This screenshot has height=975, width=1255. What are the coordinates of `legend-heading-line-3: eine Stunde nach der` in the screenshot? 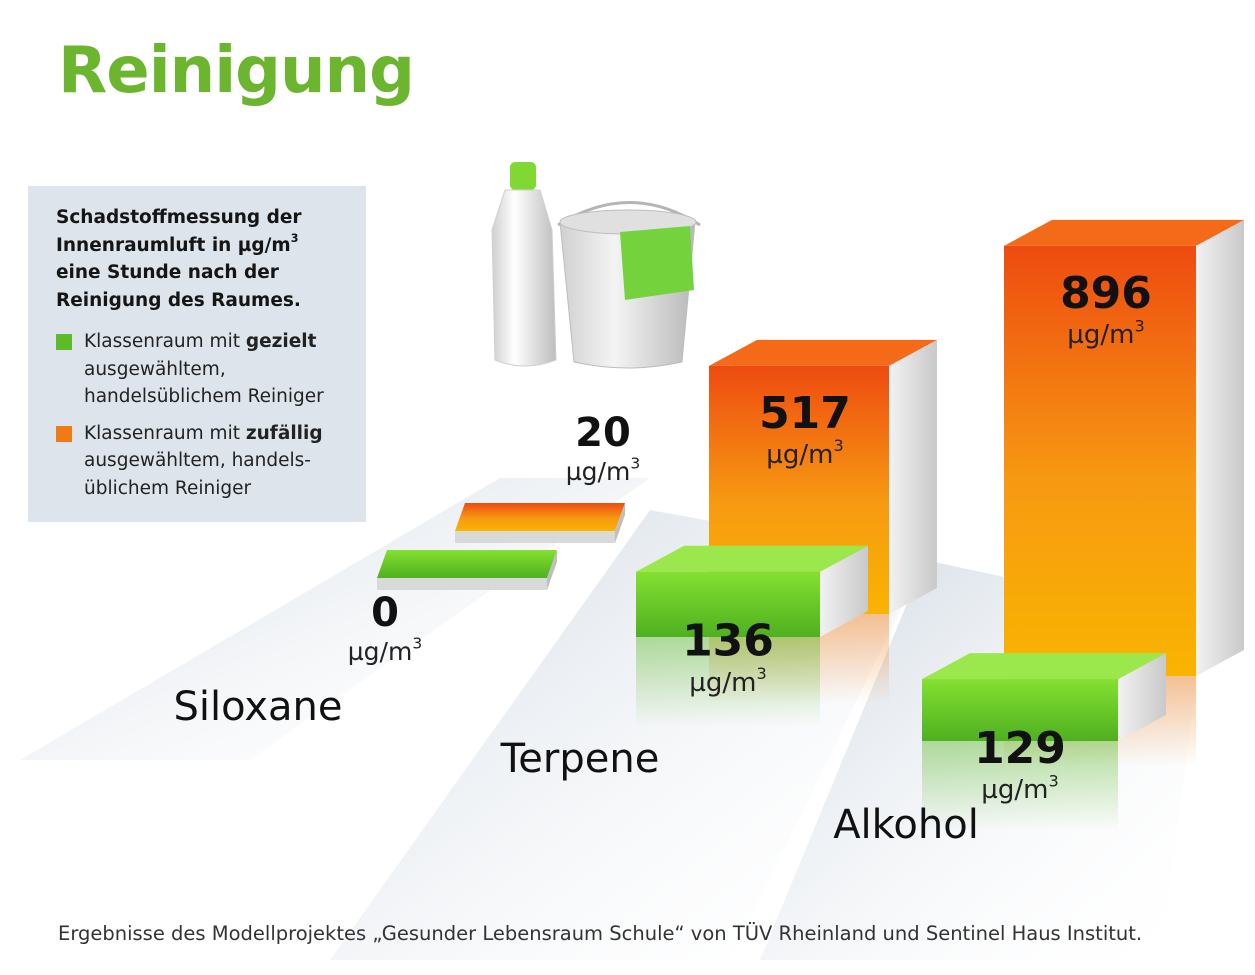 It's located at (167, 272).